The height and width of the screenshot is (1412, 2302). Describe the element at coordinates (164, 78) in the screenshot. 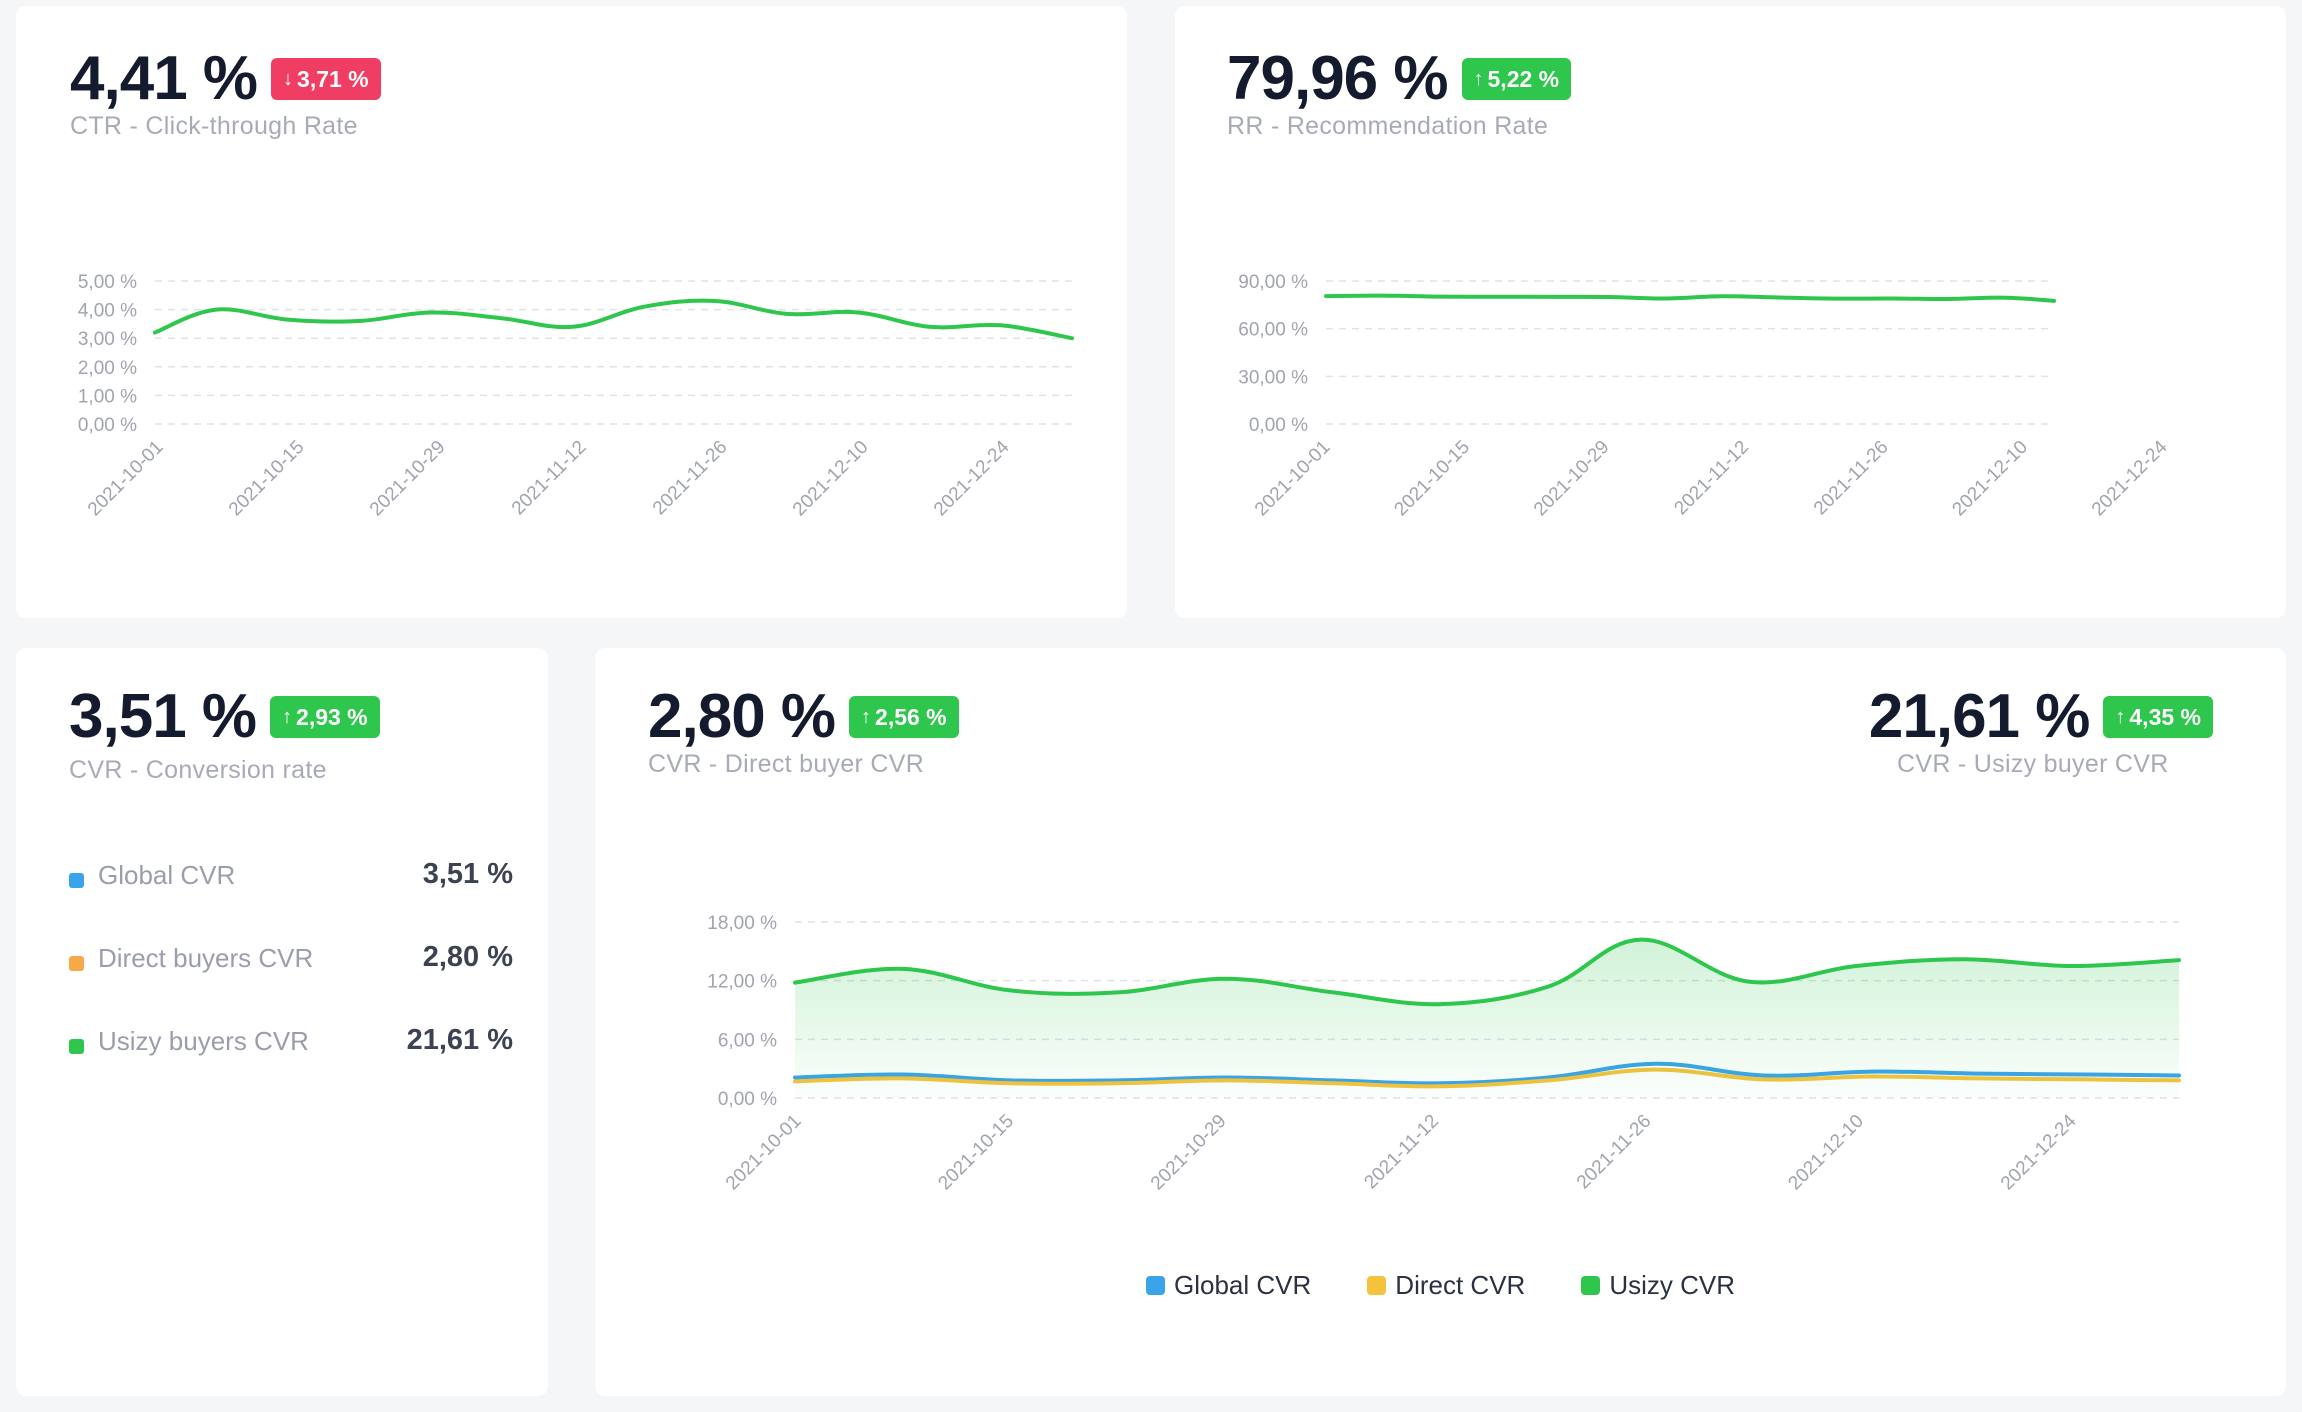

I see `ctr-value: 4,41 %` at that location.